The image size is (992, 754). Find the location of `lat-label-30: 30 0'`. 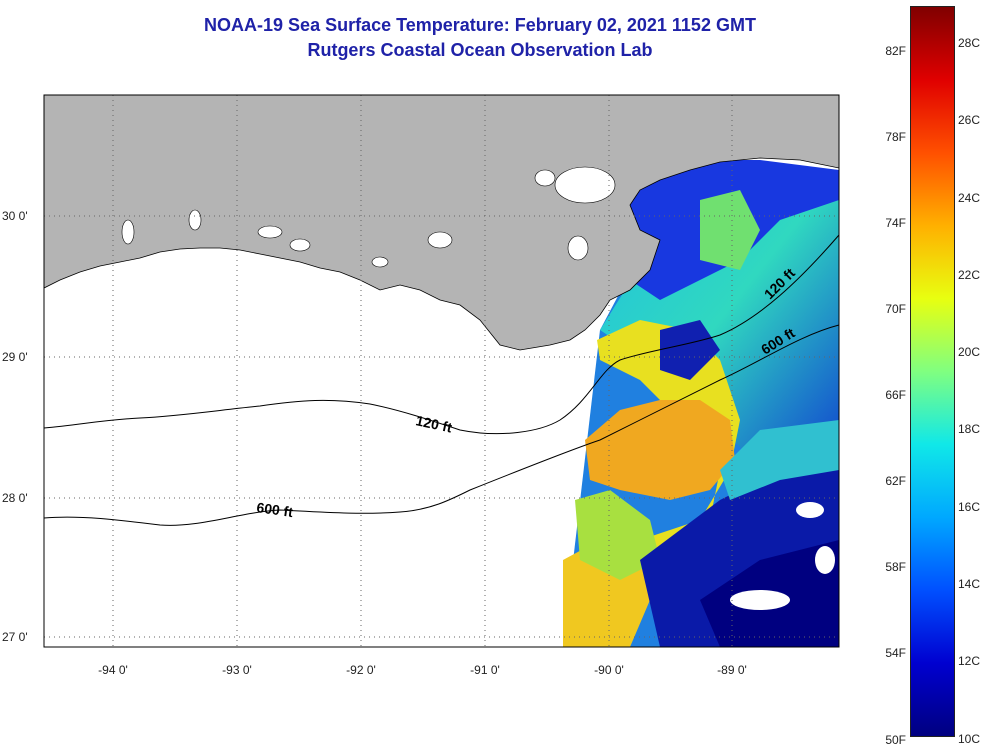

lat-label-30: 30 0' is located at coordinates (15, 216).